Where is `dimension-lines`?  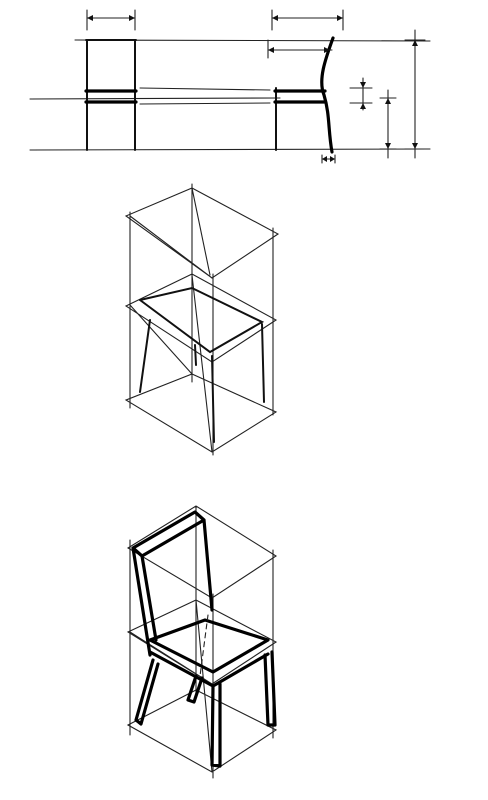
dimension-lines is located at coordinates (256, 86).